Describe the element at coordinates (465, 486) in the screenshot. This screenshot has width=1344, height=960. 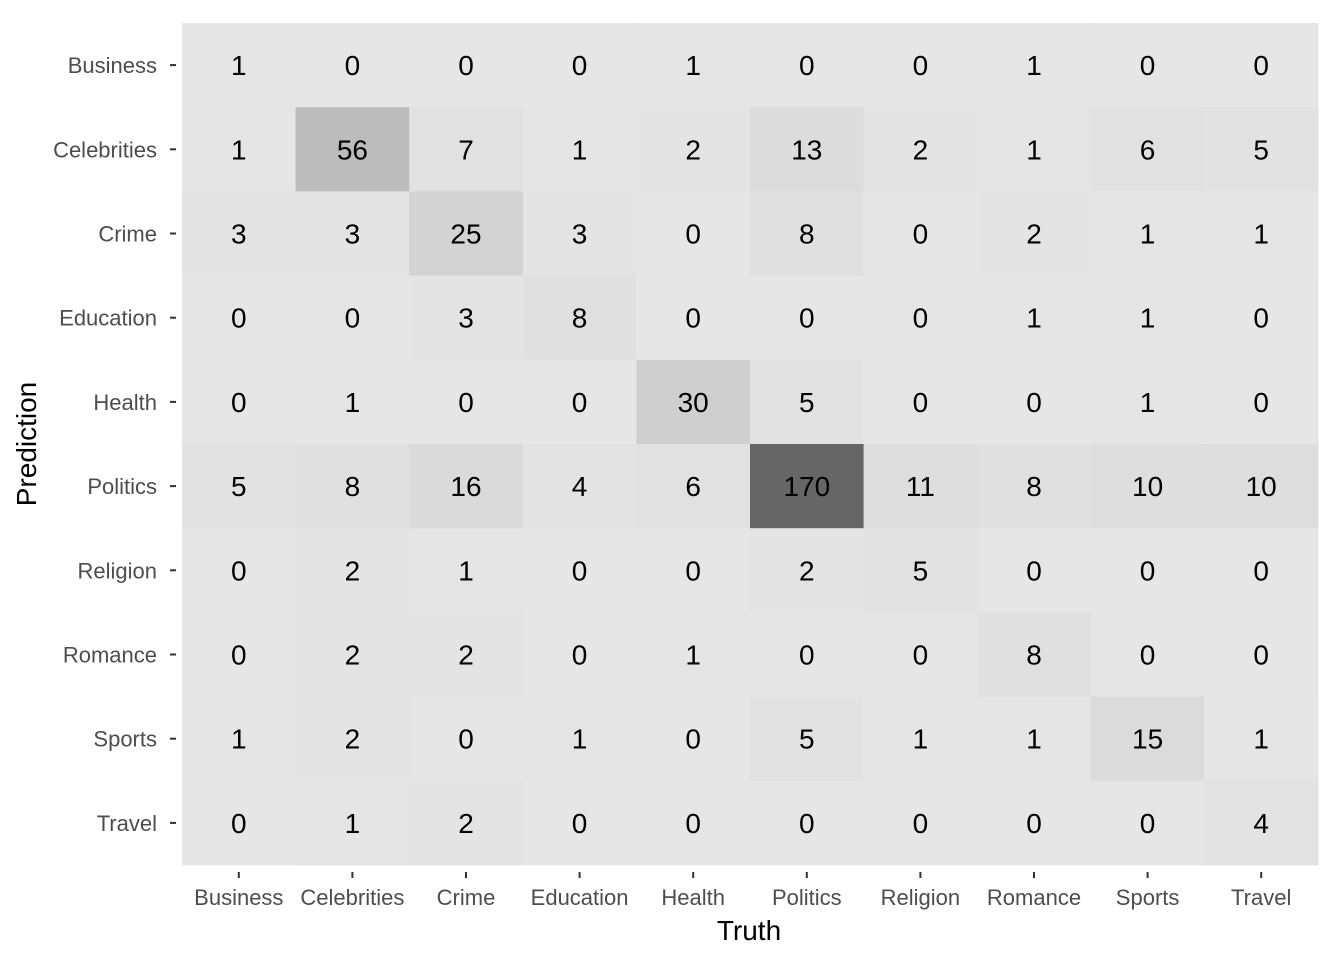
I see `cell-value-label: 16` at that location.